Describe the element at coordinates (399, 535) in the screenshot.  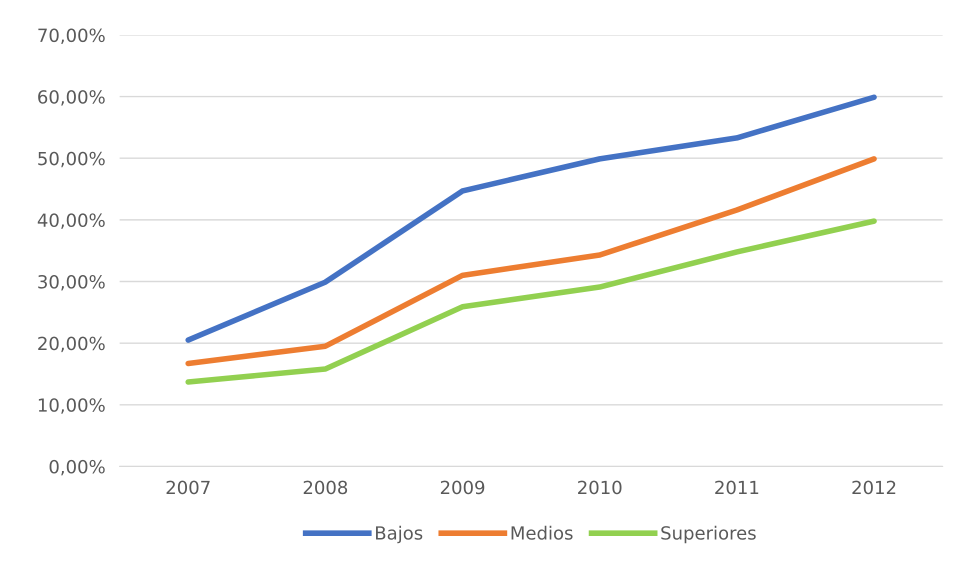
I see `legend-label: Bajos` at that location.